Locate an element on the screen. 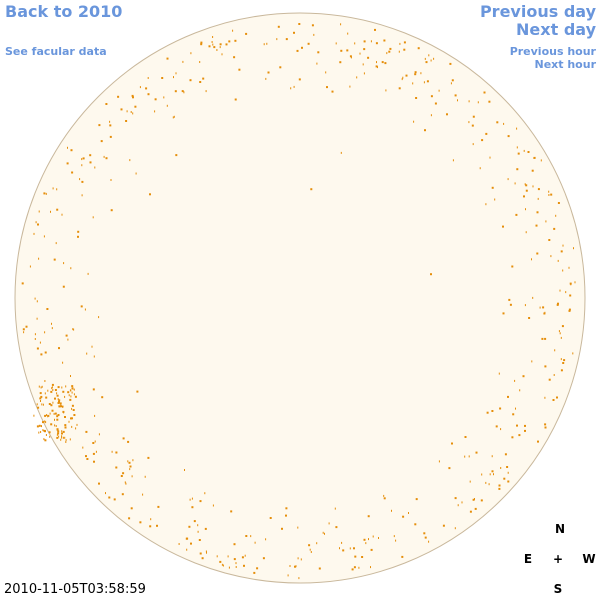  previous-day-link: Previous day is located at coordinates (537, 11).